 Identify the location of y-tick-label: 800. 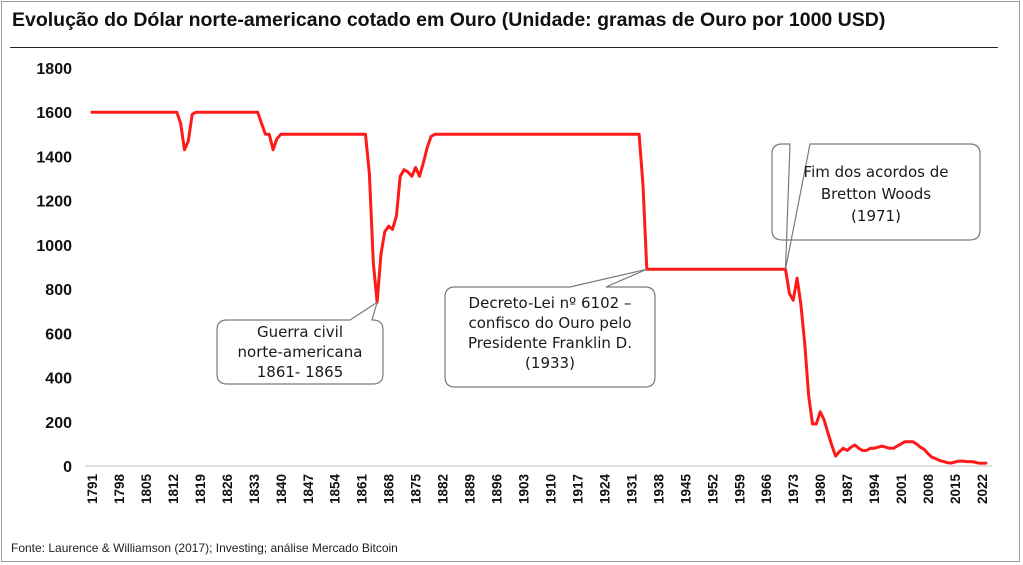
(58, 290).